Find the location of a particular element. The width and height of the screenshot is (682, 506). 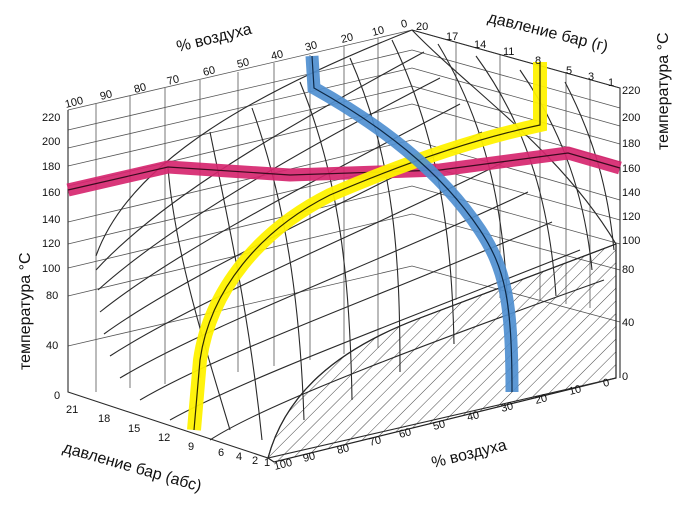

temp-left-tick: 200 is located at coordinates (51, 142).